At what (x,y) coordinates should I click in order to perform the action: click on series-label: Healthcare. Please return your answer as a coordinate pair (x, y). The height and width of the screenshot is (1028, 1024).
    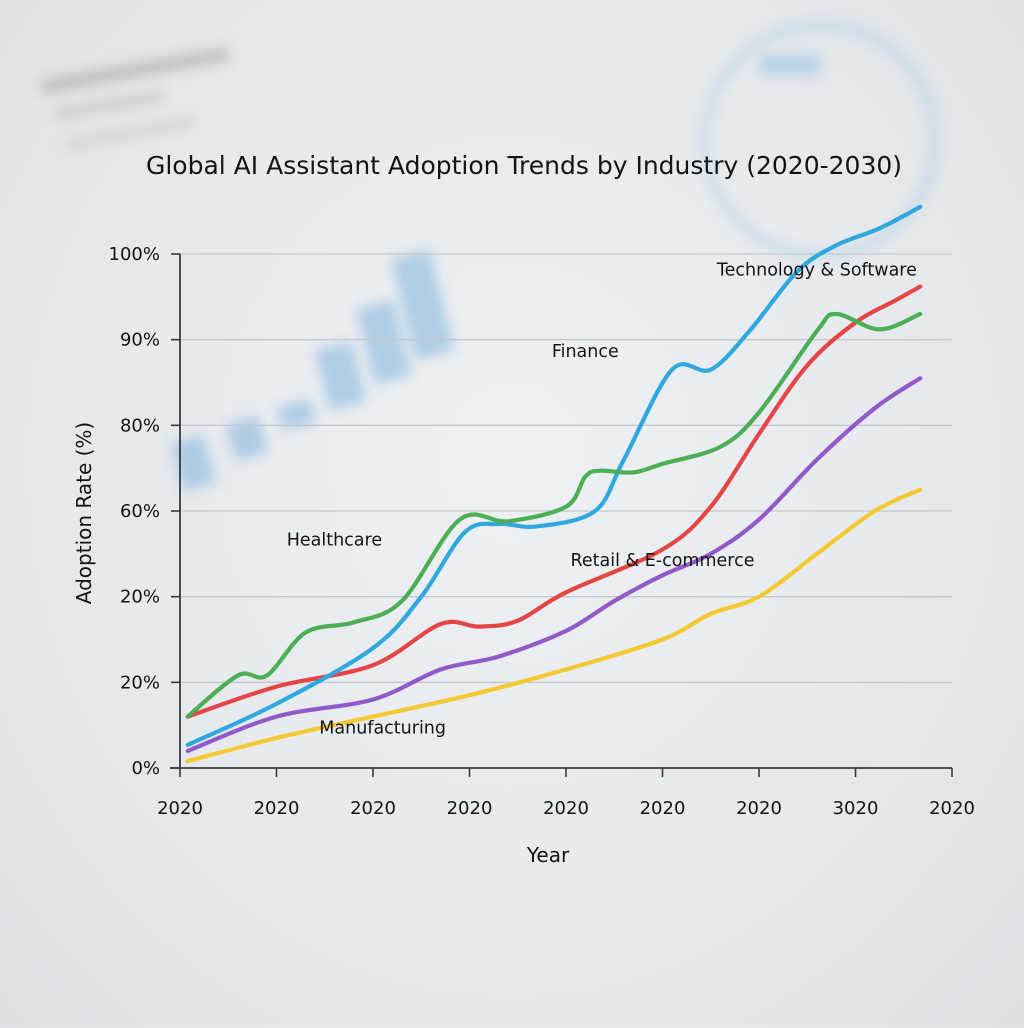
    Looking at the image, I should click on (334, 540).